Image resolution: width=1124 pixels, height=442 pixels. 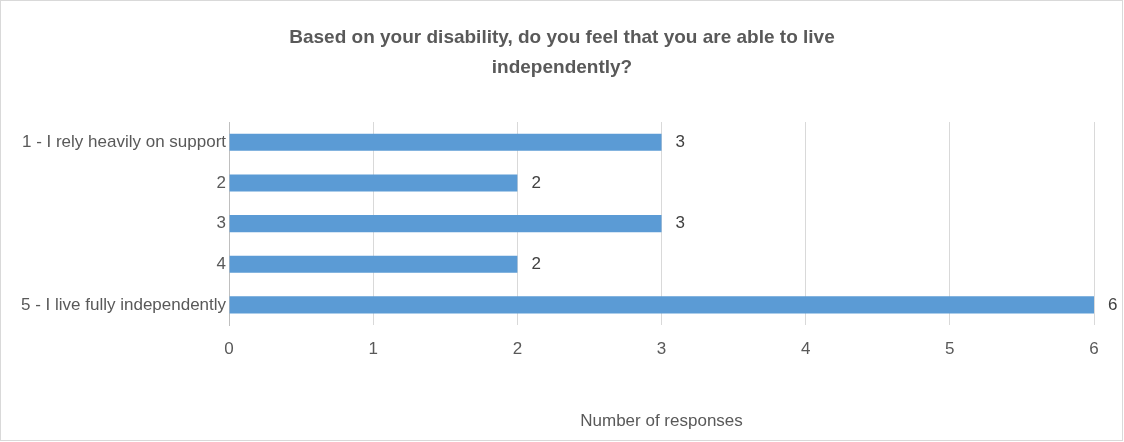 I want to click on x-axis-title: Number of responses, so click(x=661, y=421).